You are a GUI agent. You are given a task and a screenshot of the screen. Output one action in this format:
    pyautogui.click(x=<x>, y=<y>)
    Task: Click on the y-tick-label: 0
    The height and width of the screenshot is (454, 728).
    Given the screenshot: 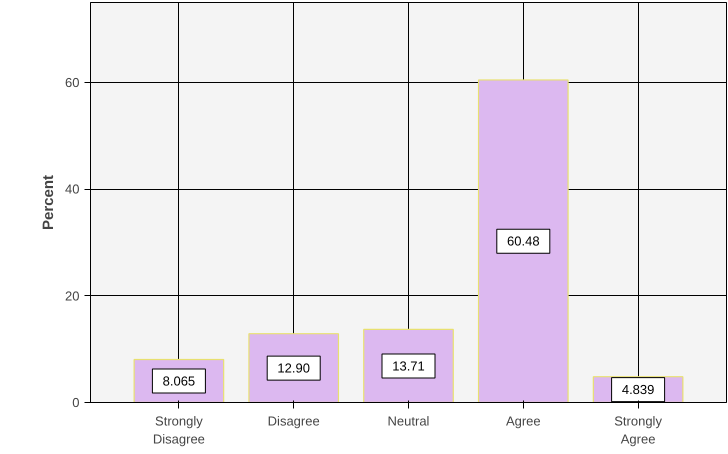 What is the action you would take?
    pyautogui.click(x=76, y=402)
    